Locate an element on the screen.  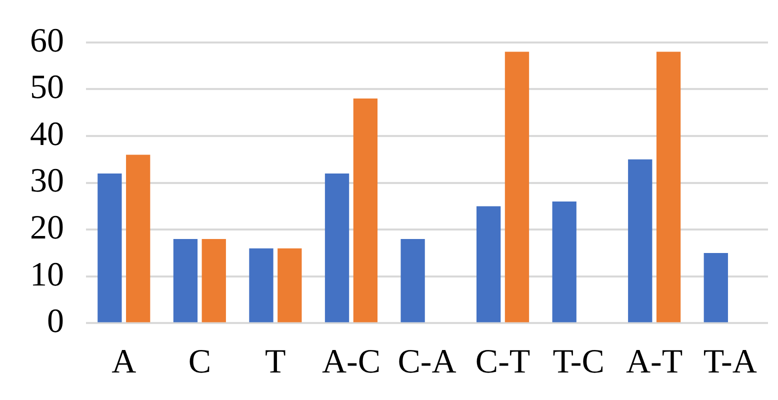
x-tick-label: T-A is located at coordinates (730, 362).